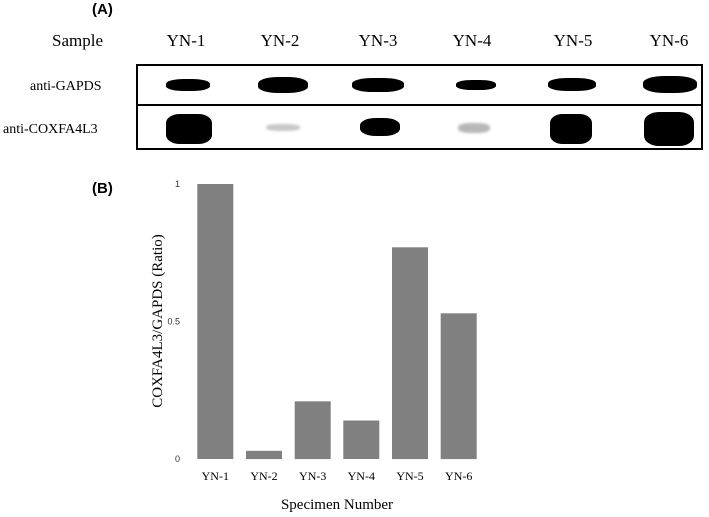 The image size is (709, 517). Describe the element at coordinates (472, 40) in the screenshot. I see `lane-label-yn-4: YN-4` at that location.